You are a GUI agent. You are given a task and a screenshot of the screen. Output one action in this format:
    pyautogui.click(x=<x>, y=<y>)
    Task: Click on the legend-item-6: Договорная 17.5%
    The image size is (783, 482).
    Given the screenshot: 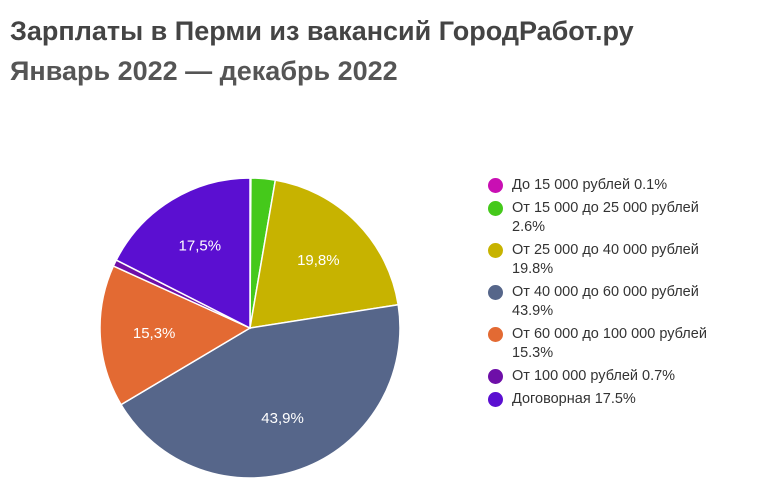 What is the action you would take?
    pyautogui.click(x=608, y=399)
    